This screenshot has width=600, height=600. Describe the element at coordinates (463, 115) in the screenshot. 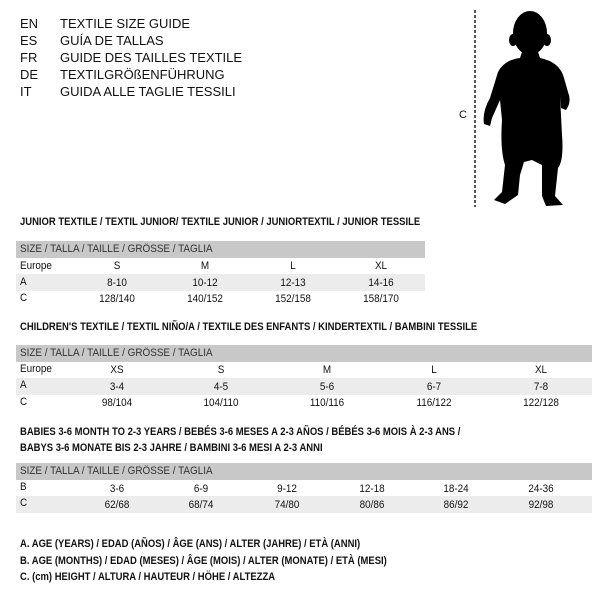

I see `measure-label: C` at that location.